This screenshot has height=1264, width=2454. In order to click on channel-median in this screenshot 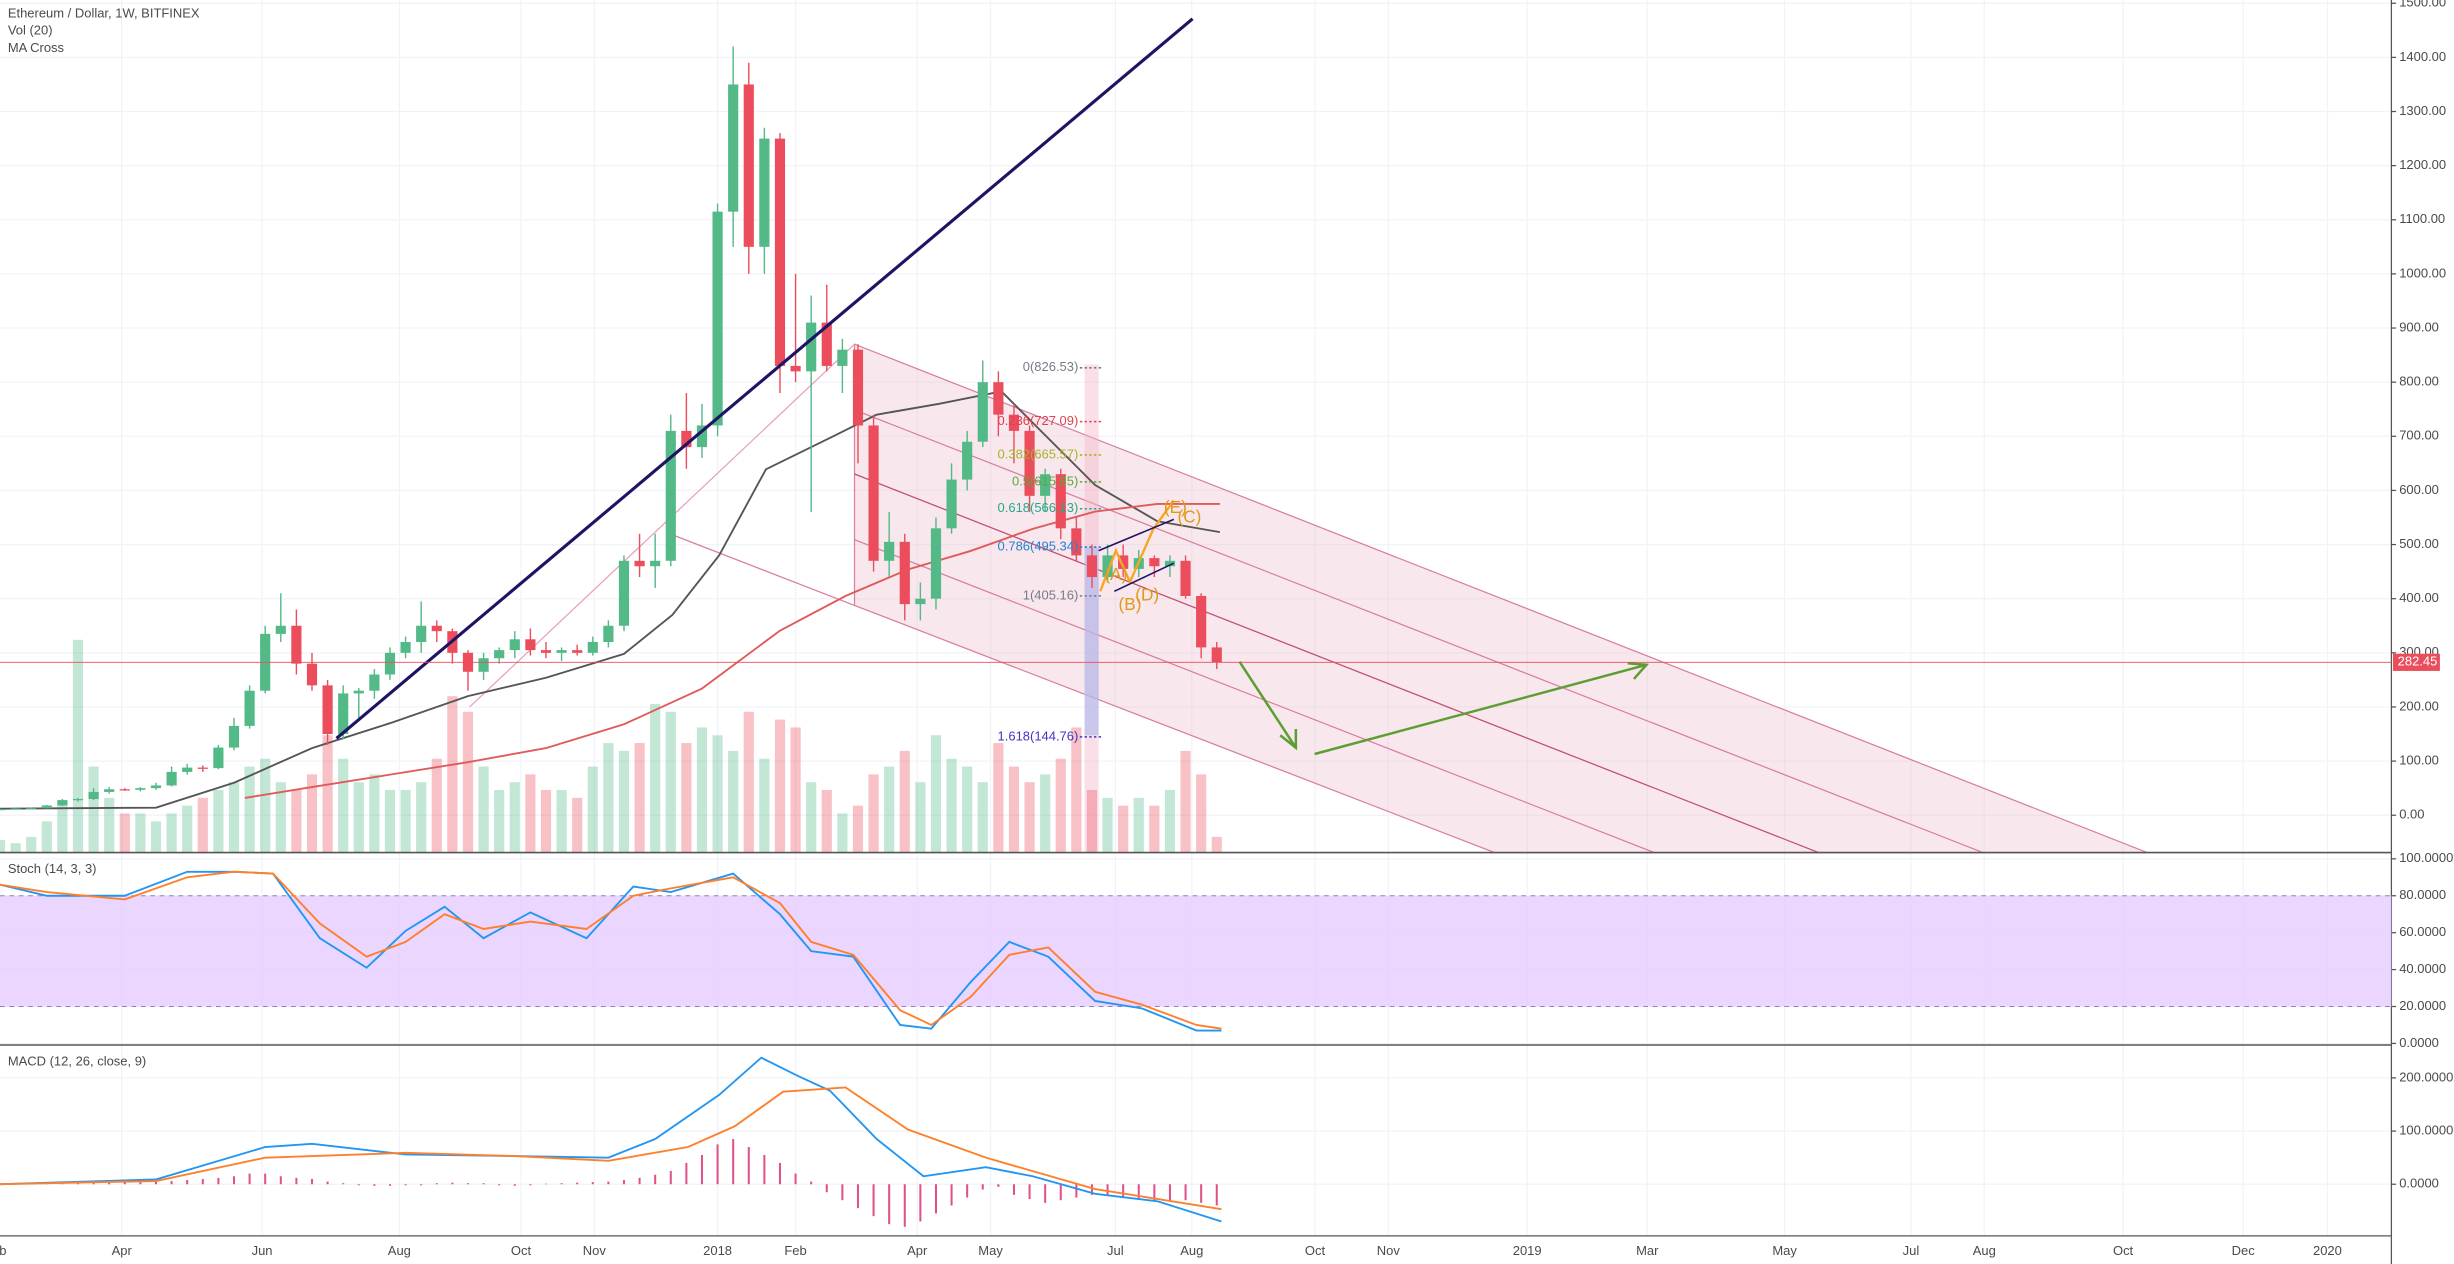, I will do `click(1336, 663)`.